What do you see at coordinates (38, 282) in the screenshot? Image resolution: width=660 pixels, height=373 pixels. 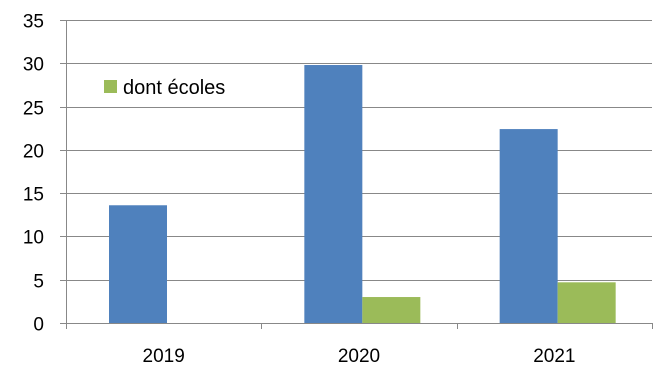 I see `y-tick-label-5: 5` at bounding box center [38, 282].